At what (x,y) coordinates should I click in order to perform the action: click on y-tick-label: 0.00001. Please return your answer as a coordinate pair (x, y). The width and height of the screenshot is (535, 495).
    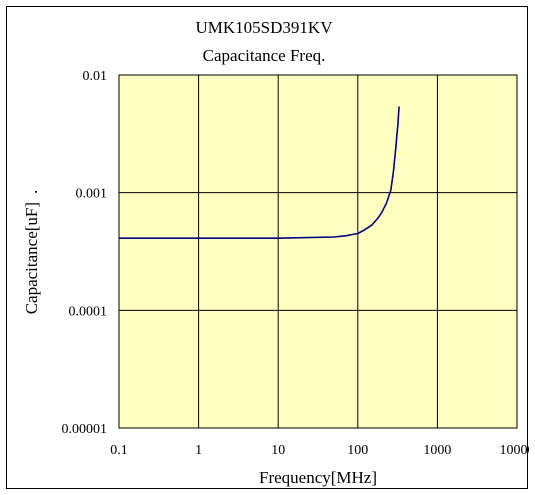
    Looking at the image, I should click on (85, 429).